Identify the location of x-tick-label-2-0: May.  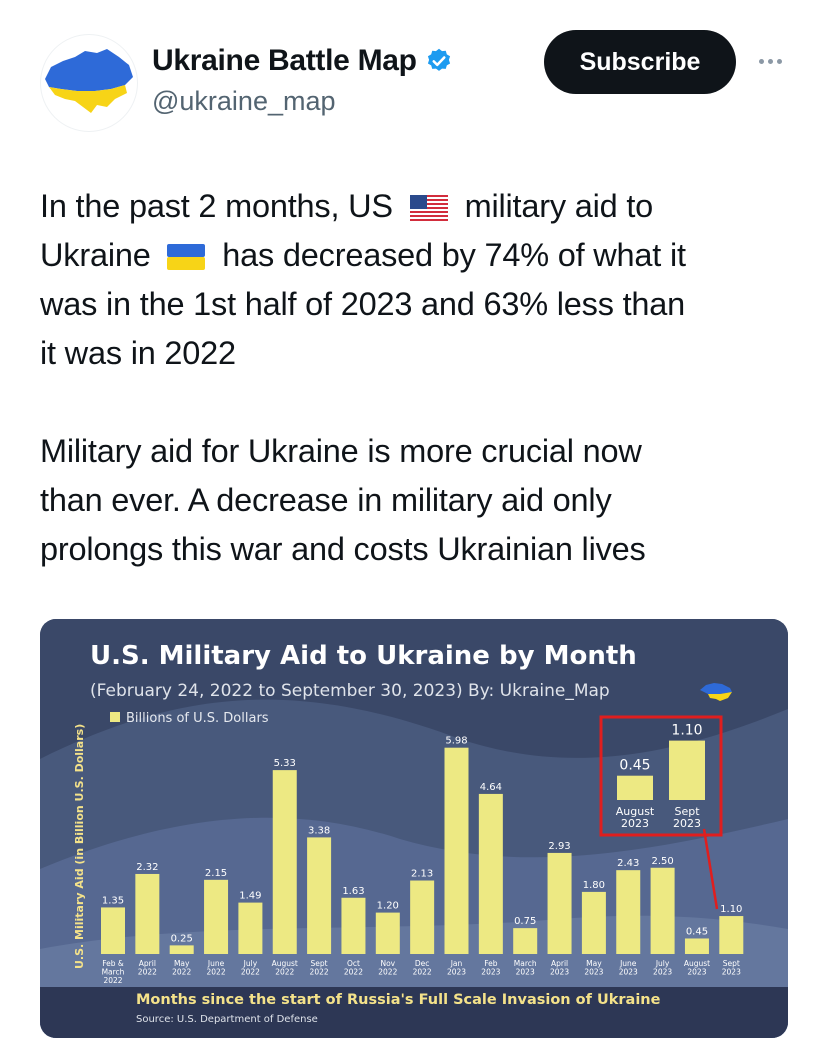
(182, 963).